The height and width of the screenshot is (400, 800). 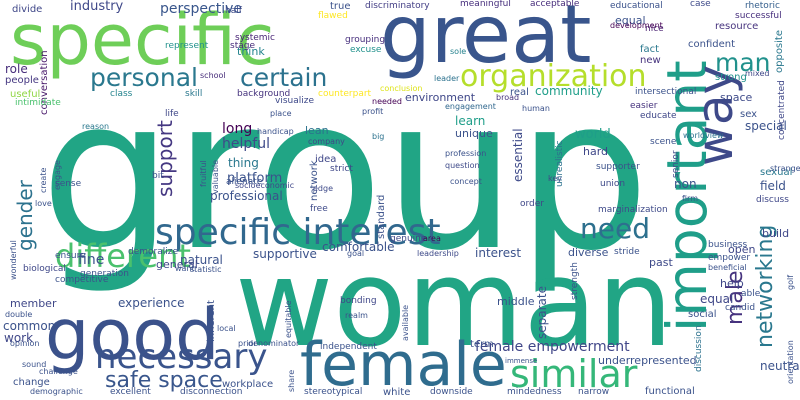 I want to click on word-flawed: flawed, so click(x=333, y=16).